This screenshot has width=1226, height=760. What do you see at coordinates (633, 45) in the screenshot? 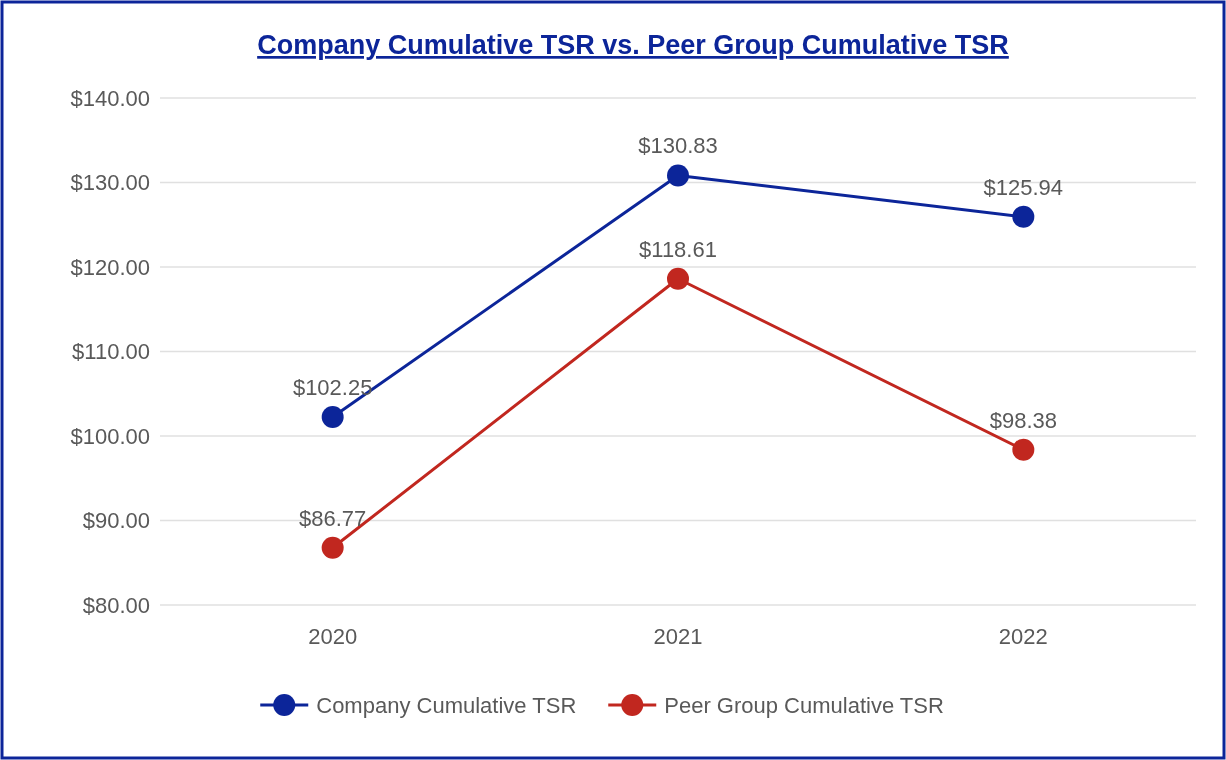
I see `chart-title: Company Cumulative TSR vs. Peer Group Cumulative TSR` at bounding box center [633, 45].